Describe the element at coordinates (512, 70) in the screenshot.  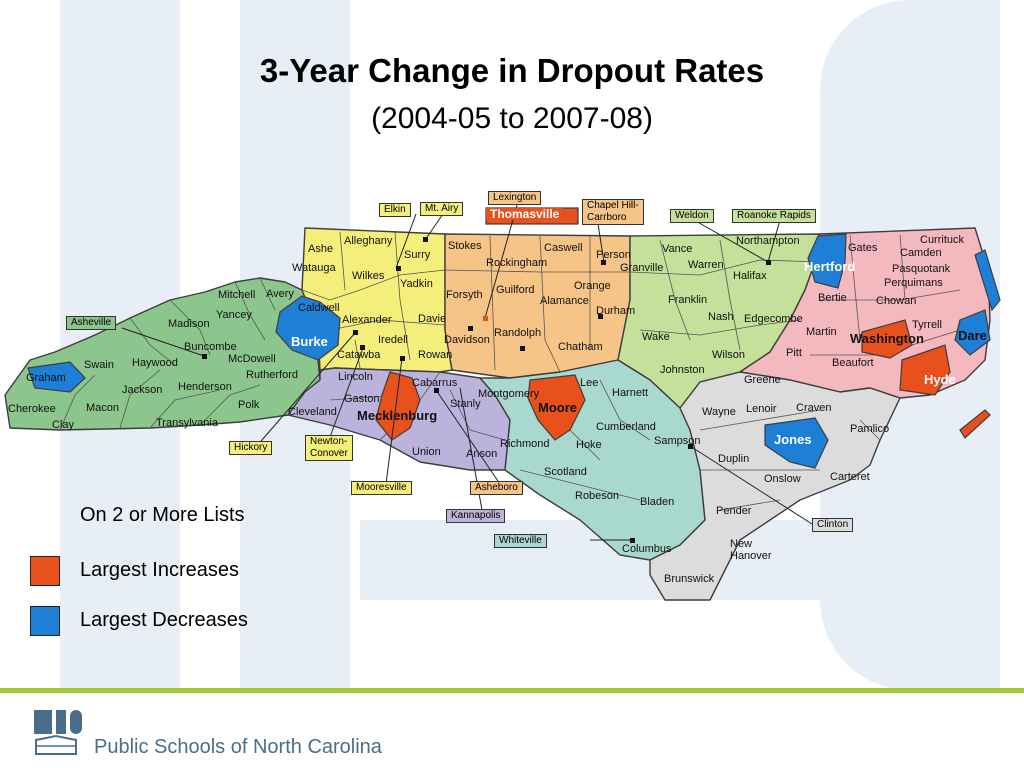
I see `page-title: 3-Year Change in Dropout Rates` at that location.